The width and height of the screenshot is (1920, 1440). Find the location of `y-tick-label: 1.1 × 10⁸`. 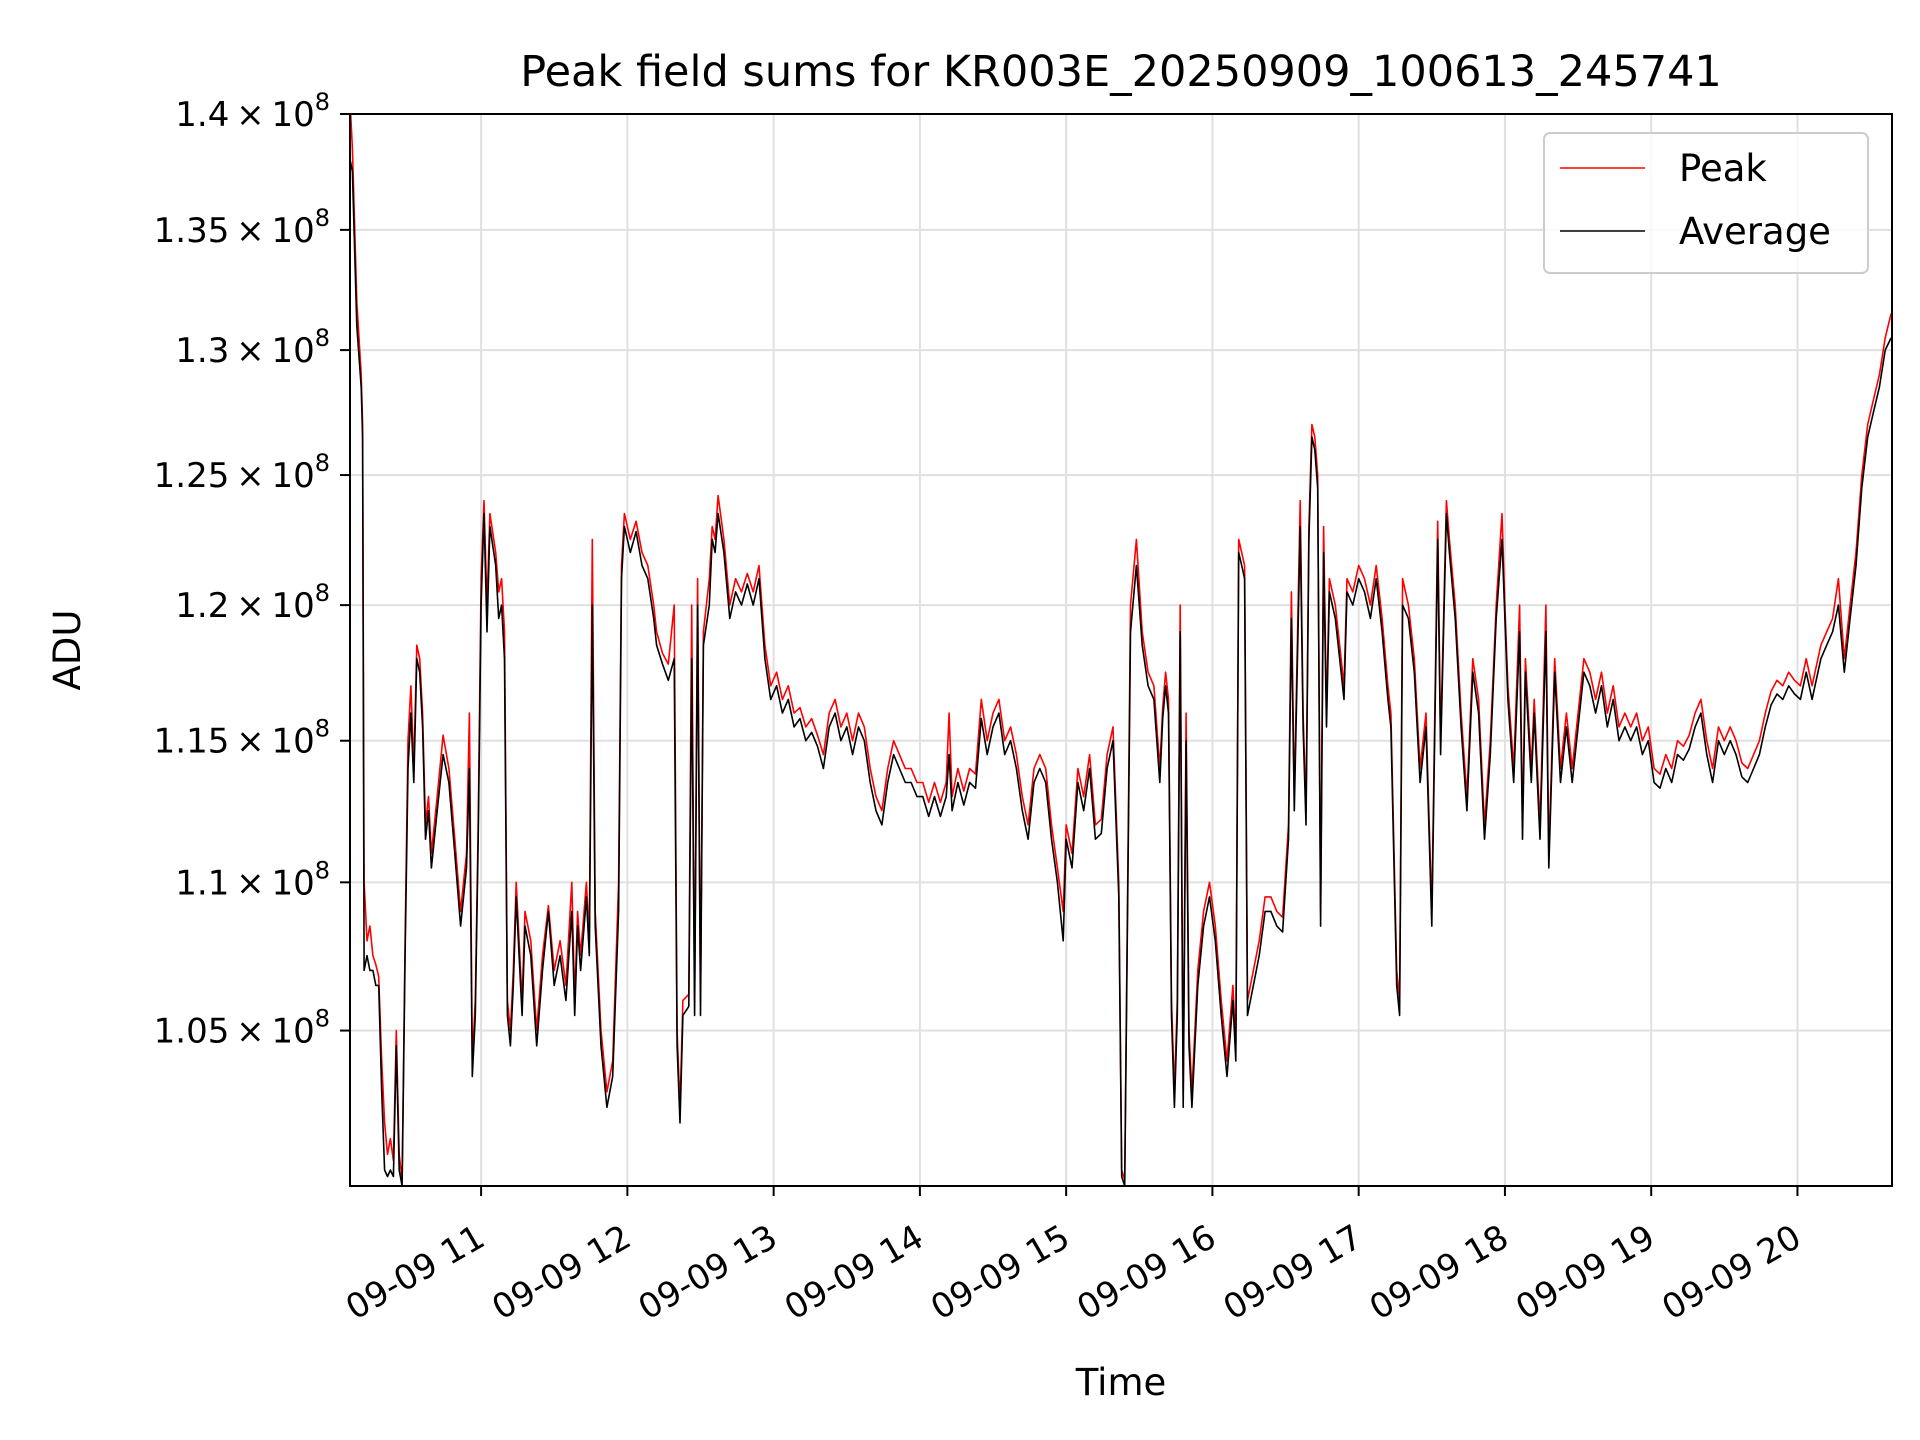

y-tick-label: 1.1 × 10⁸ is located at coordinates (252, 879).